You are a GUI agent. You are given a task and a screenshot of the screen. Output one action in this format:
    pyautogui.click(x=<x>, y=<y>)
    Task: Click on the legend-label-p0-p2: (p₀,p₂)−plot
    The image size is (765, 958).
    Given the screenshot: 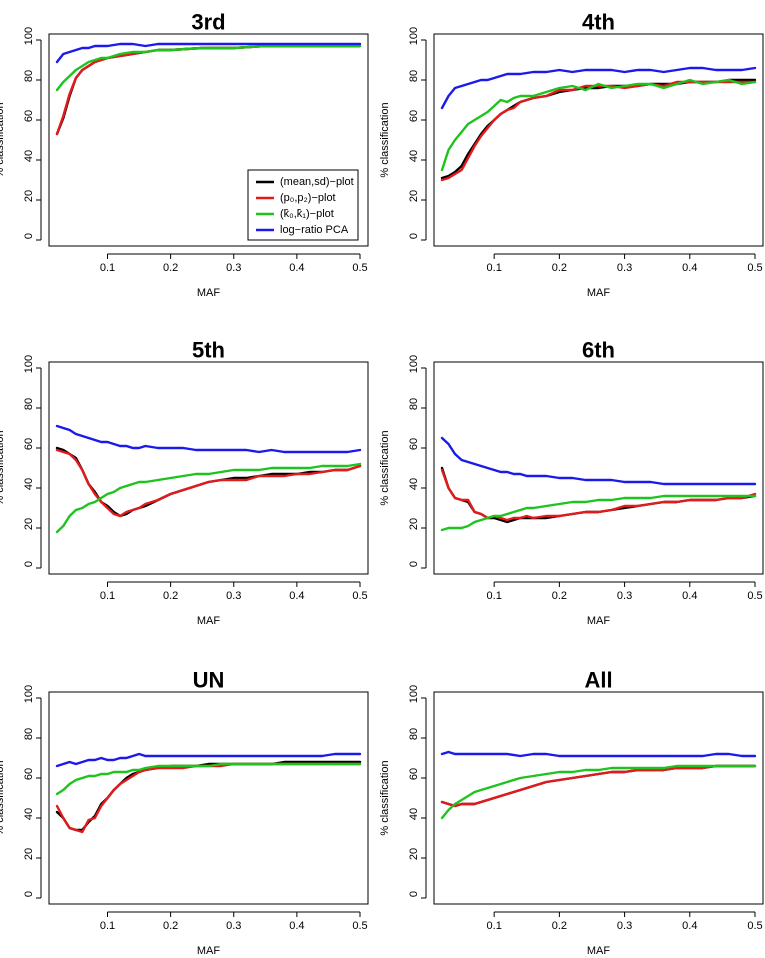 What is the action you would take?
    pyautogui.click(x=308, y=198)
    